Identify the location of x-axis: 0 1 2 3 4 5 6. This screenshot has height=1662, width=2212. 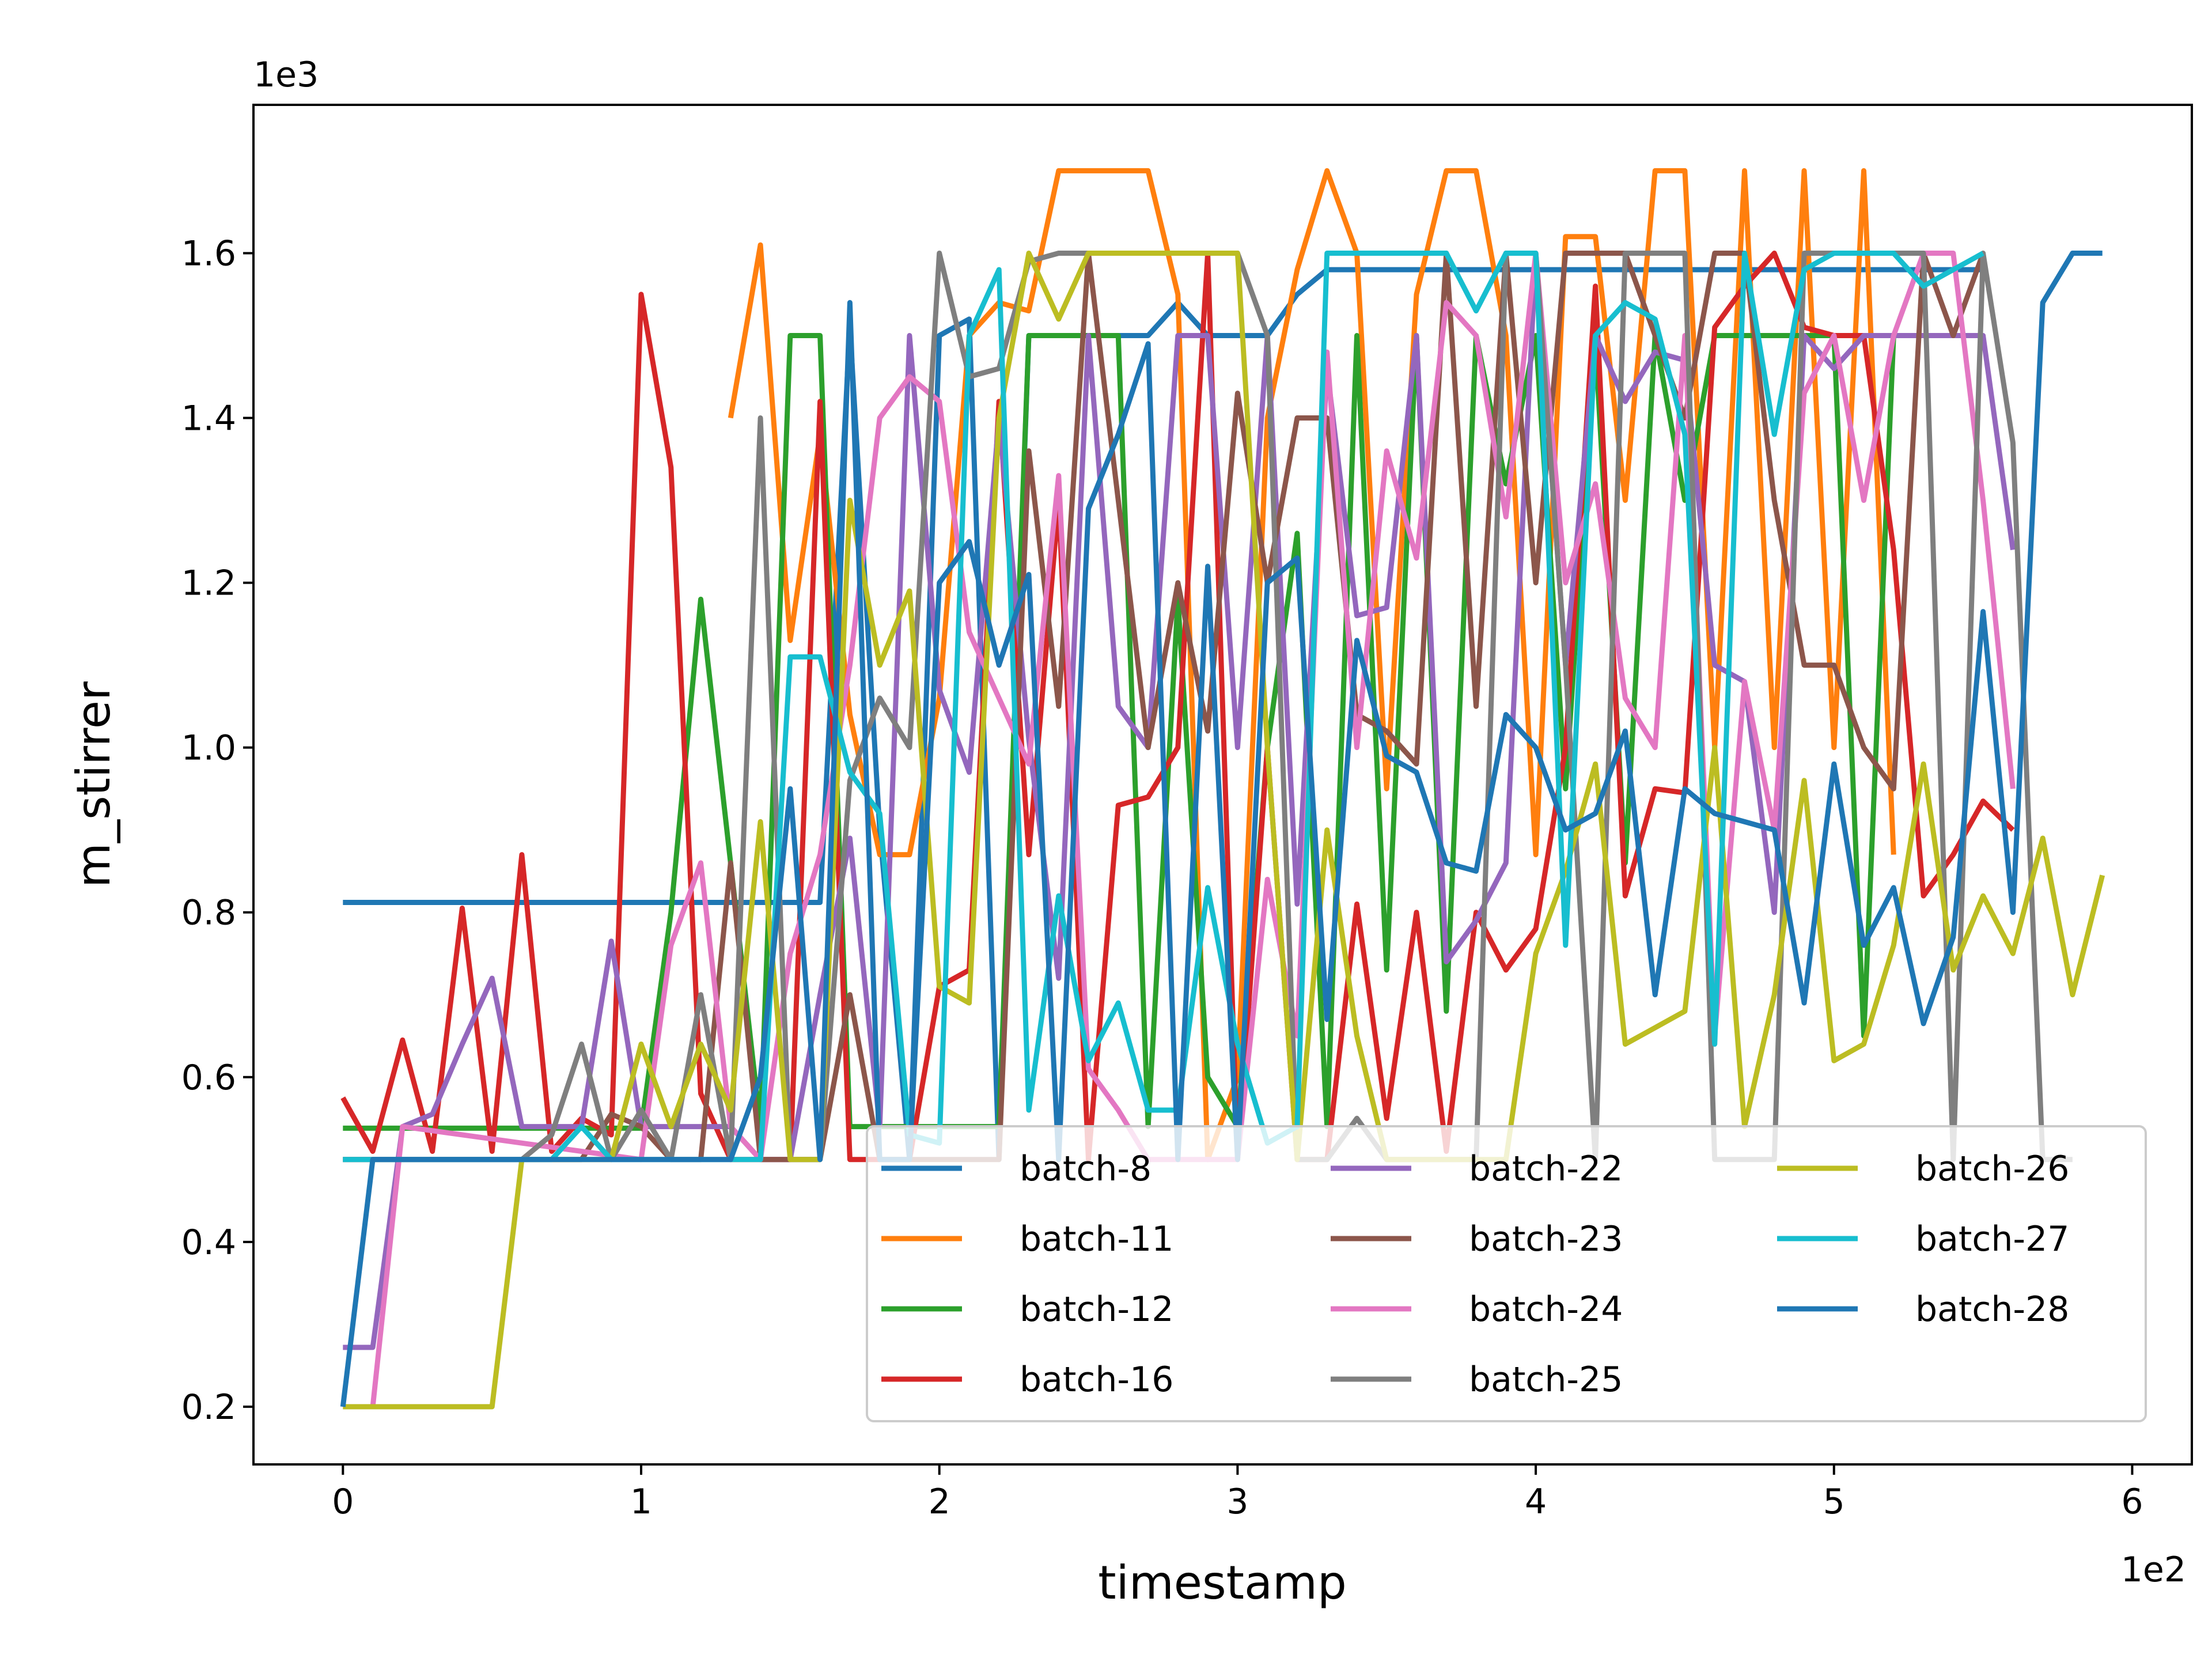
(1237, 1493).